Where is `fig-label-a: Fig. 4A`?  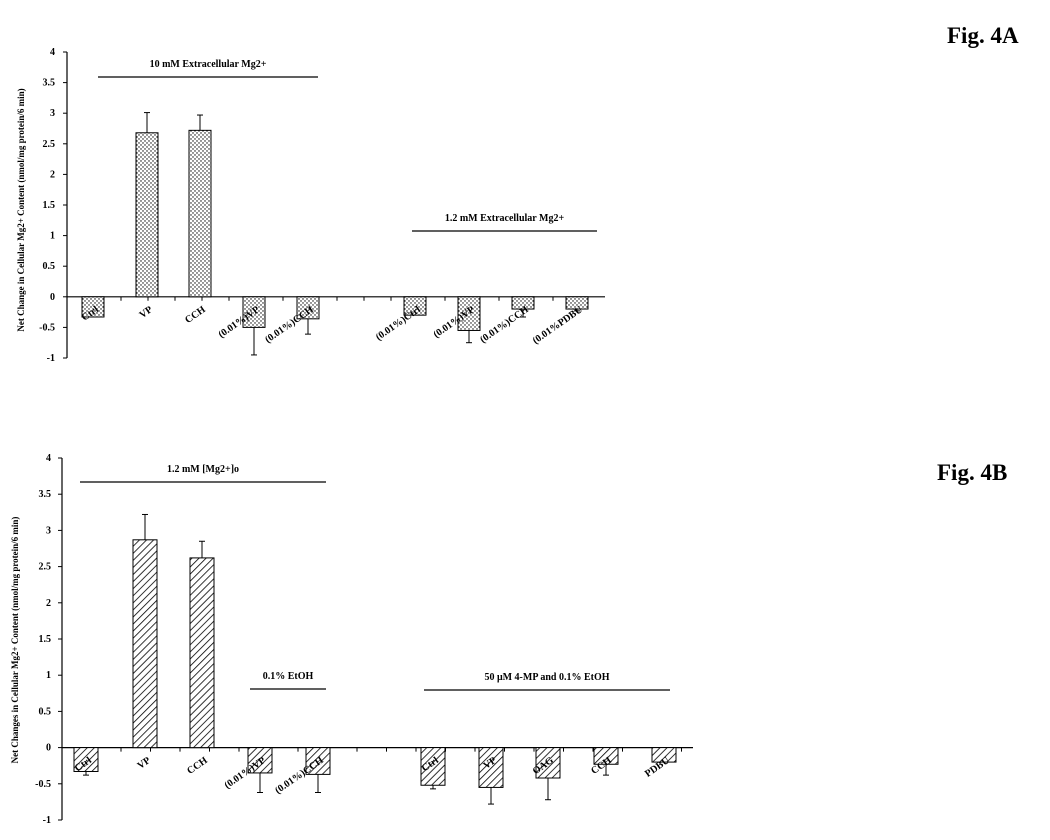 fig-label-a: Fig. 4A is located at coordinates (983, 35).